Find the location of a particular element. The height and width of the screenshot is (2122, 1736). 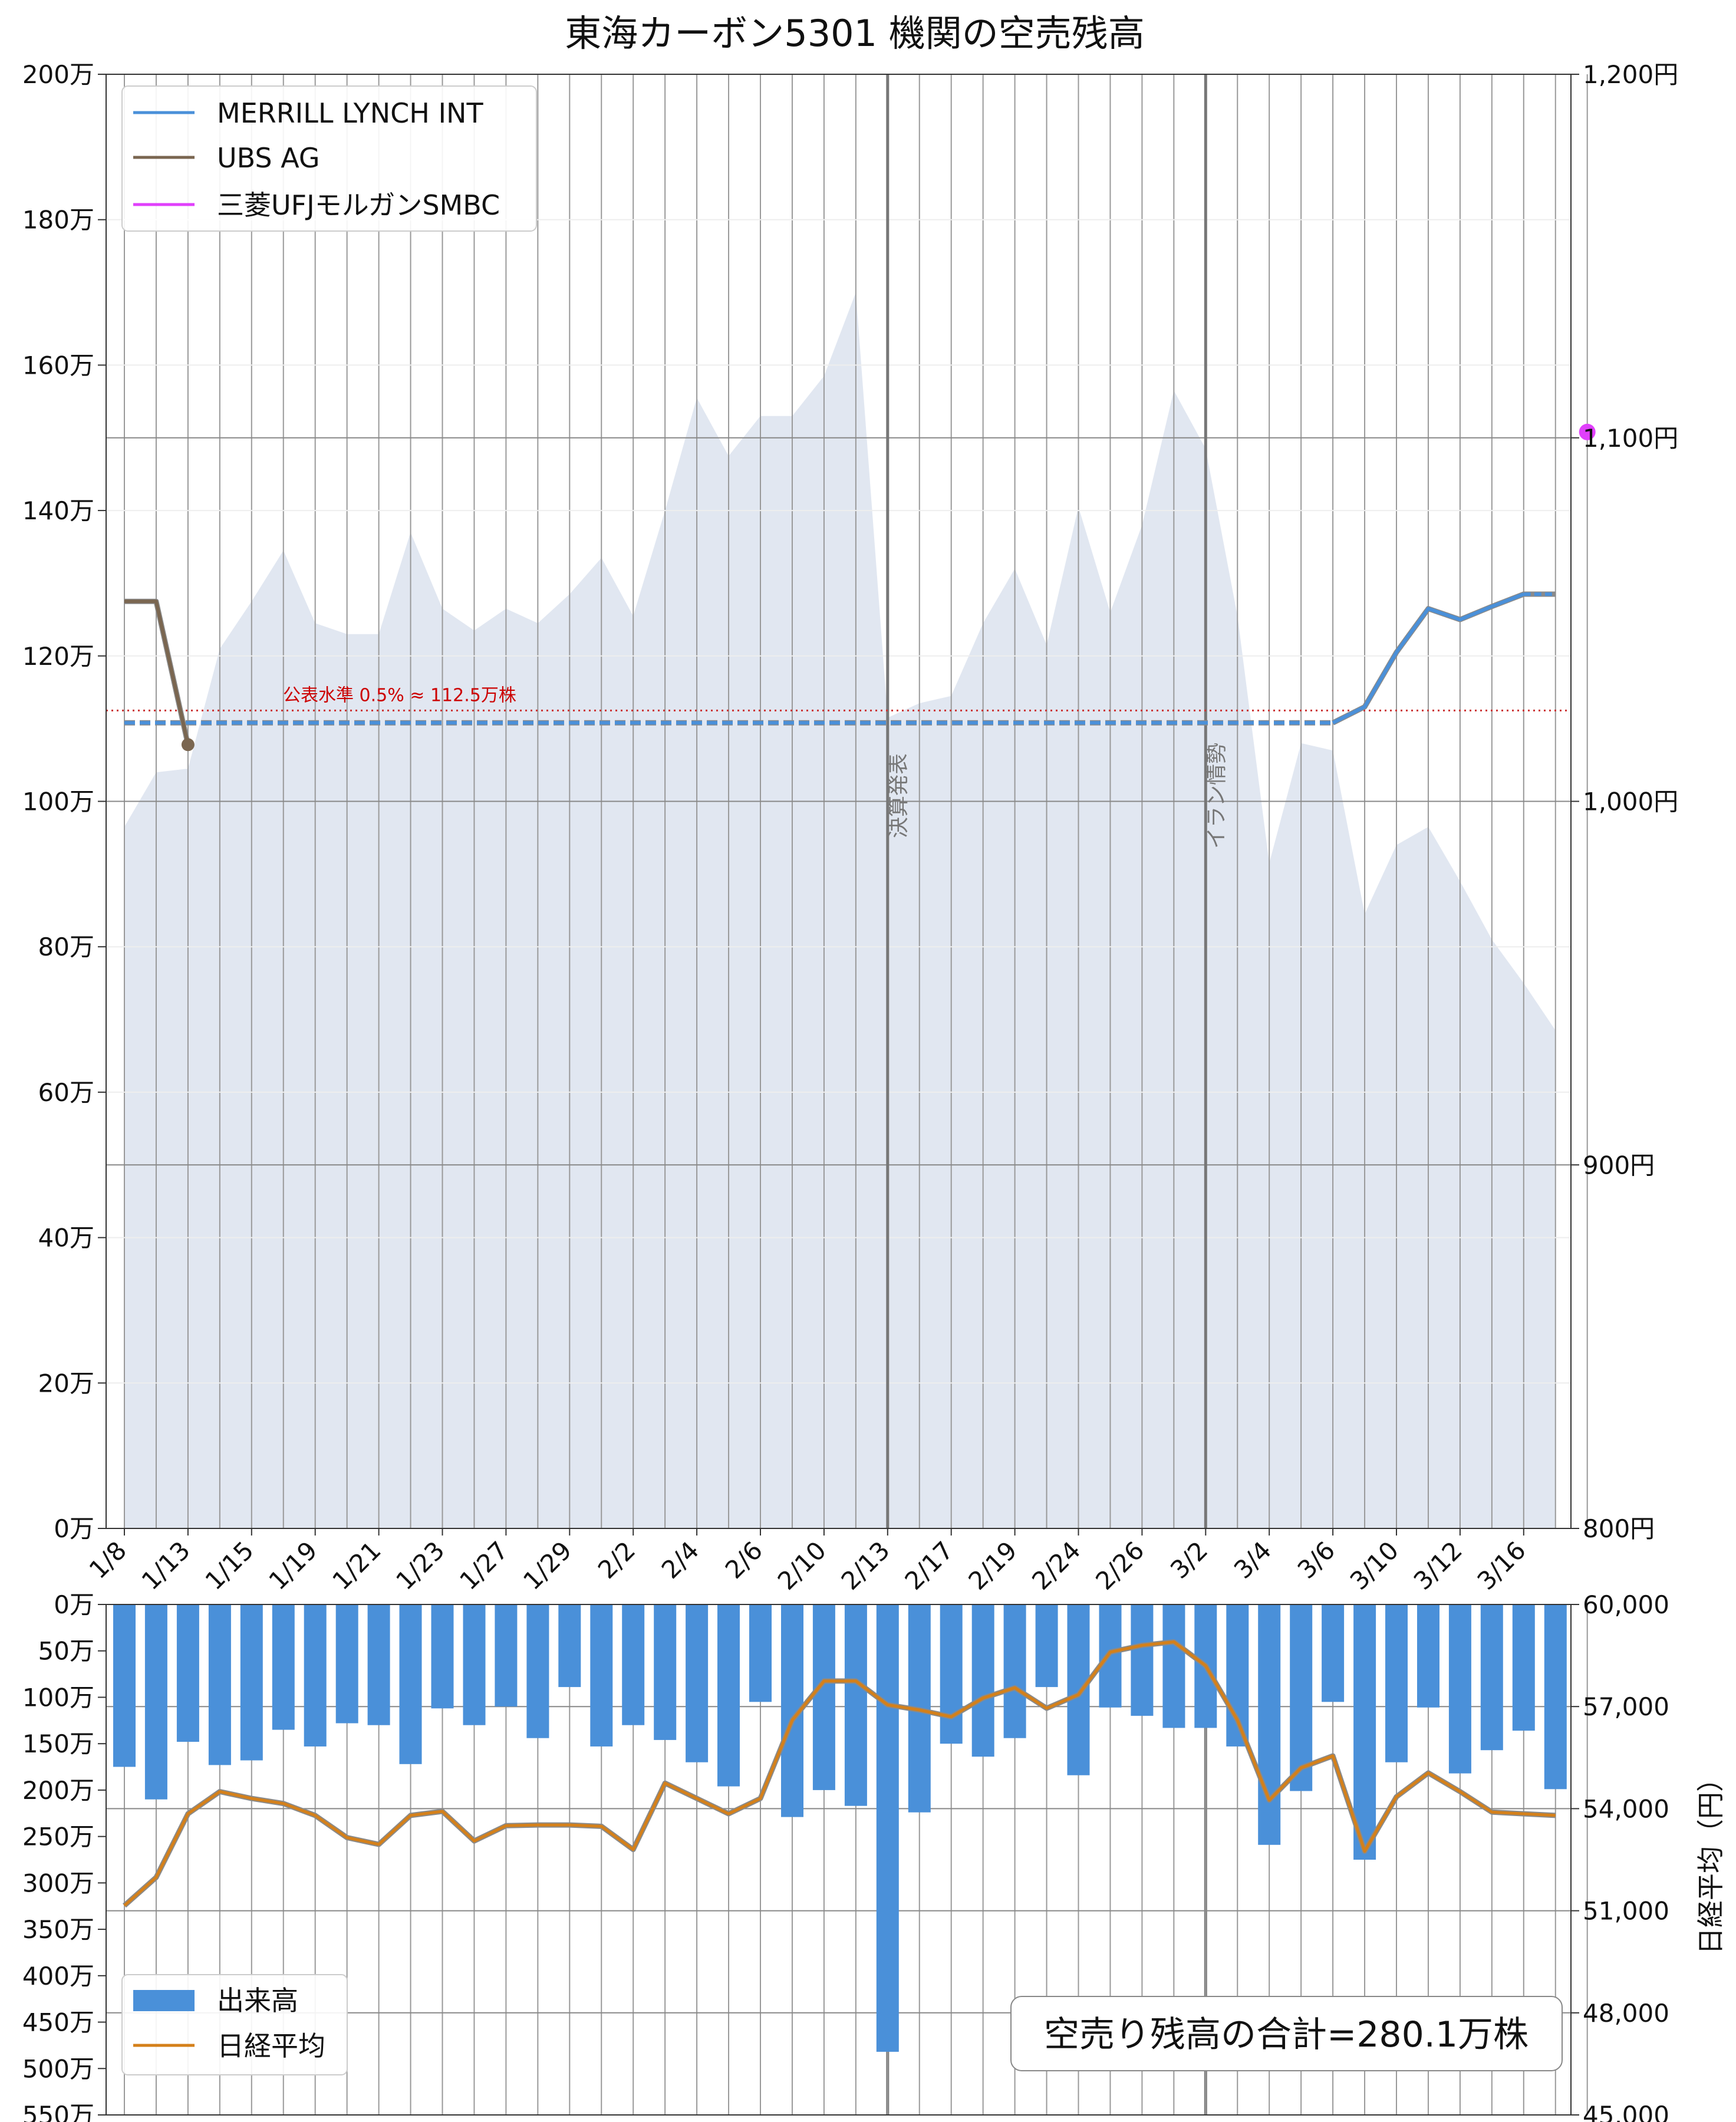

bottom-y2-tick-label: 45,000 is located at coordinates (1626, 2111).